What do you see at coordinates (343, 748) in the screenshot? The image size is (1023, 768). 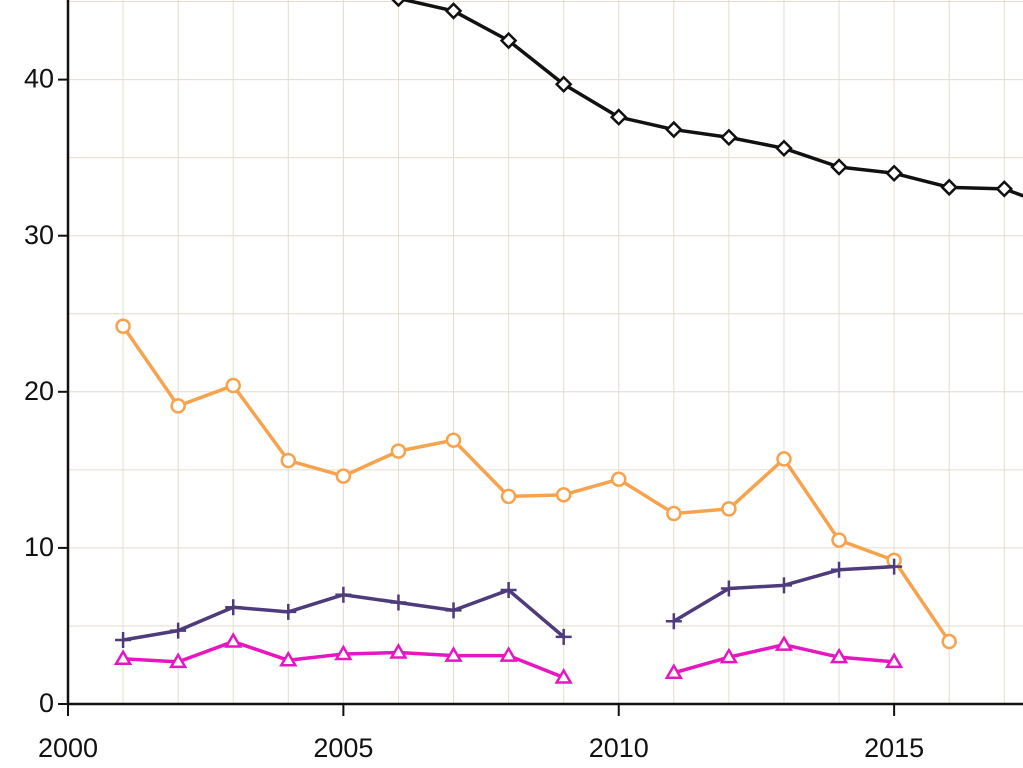 I see `x-tick-label: 2005` at bounding box center [343, 748].